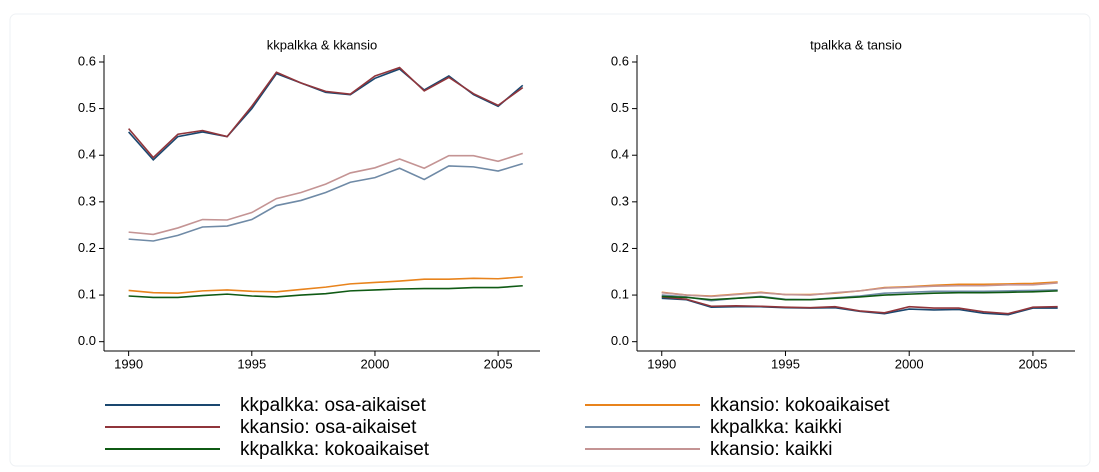 The height and width of the screenshot is (472, 1099). What do you see at coordinates (322, 44) in the screenshot?
I see `panel-title: kkpalkka & kkansio` at bounding box center [322, 44].